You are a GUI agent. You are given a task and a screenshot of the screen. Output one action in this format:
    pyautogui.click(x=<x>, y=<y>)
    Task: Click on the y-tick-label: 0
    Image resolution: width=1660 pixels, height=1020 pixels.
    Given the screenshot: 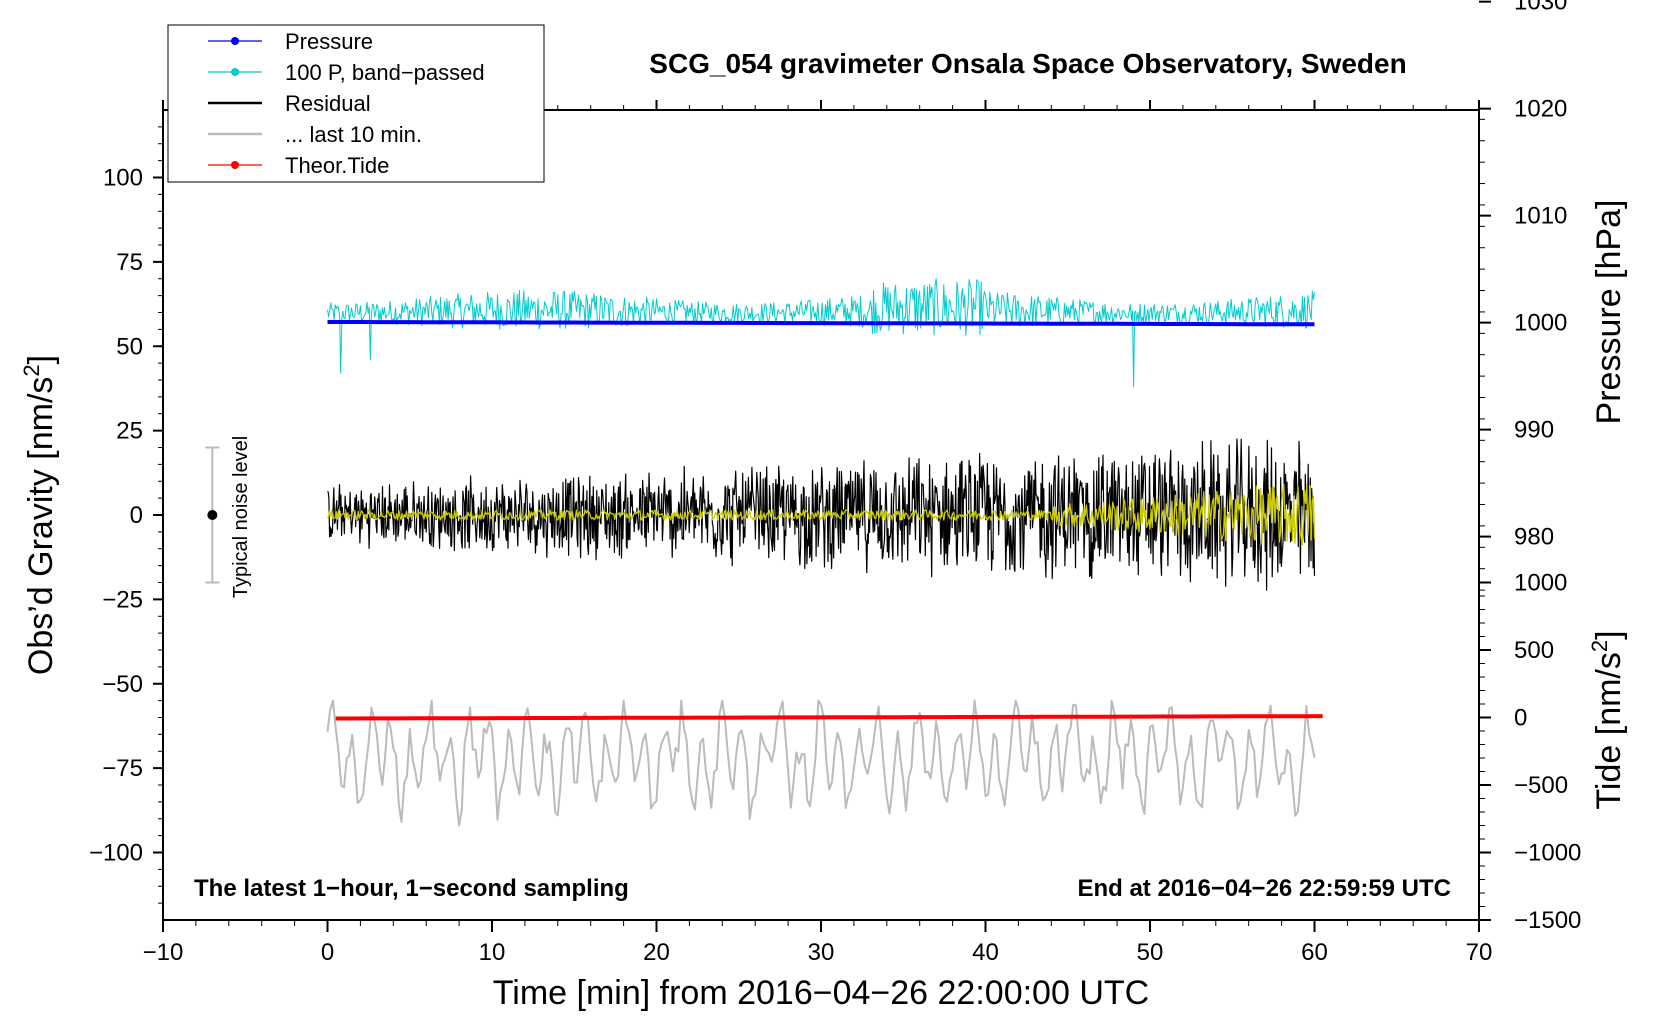 What is the action you would take?
    pyautogui.click(x=136, y=515)
    